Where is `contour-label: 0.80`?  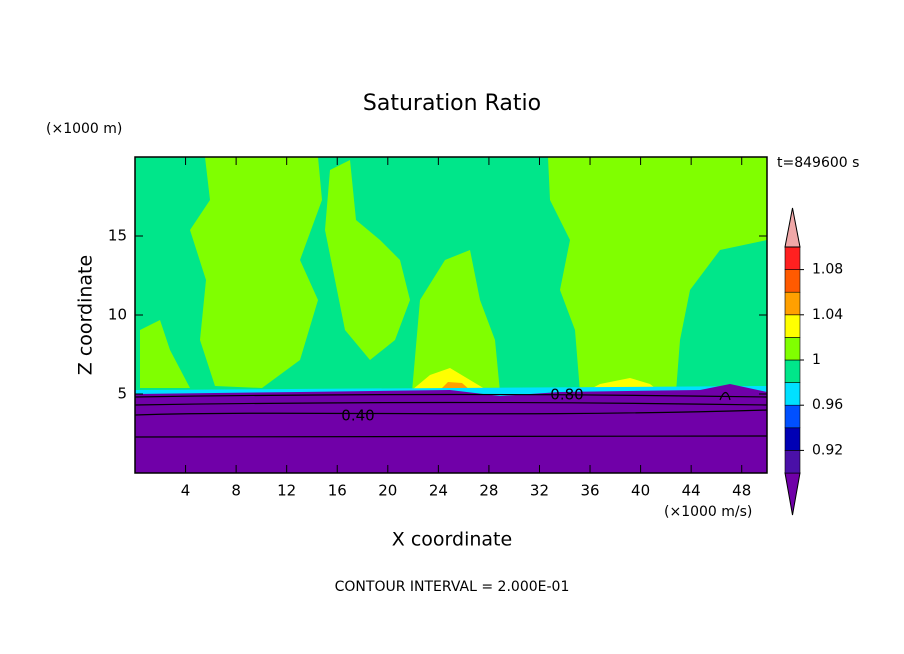 contour-label: 0.80 is located at coordinates (566, 395).